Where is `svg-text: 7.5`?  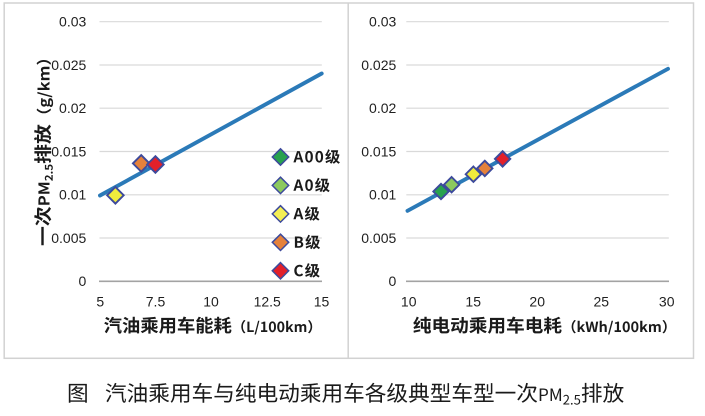
svg-text: 7.5 is located at coordinates (156, 302).